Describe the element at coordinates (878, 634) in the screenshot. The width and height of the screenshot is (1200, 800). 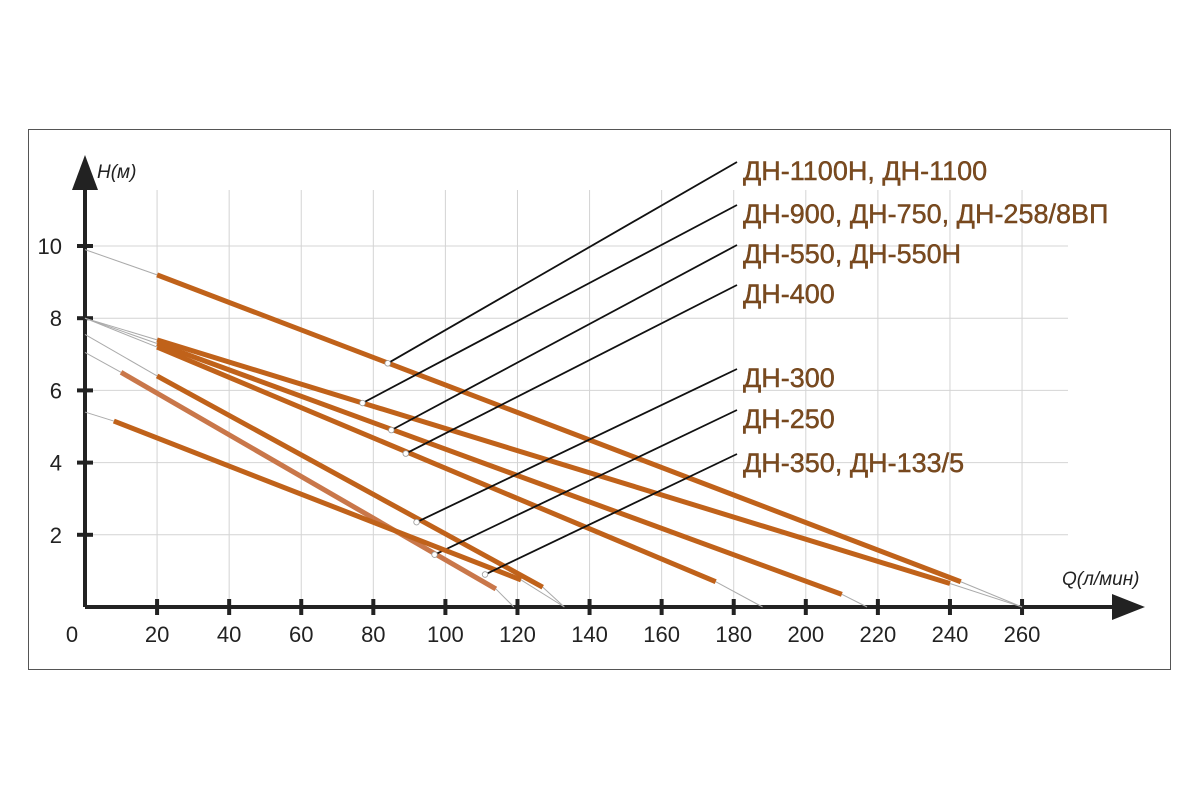
I see `x-tick-label: 220` at that location.